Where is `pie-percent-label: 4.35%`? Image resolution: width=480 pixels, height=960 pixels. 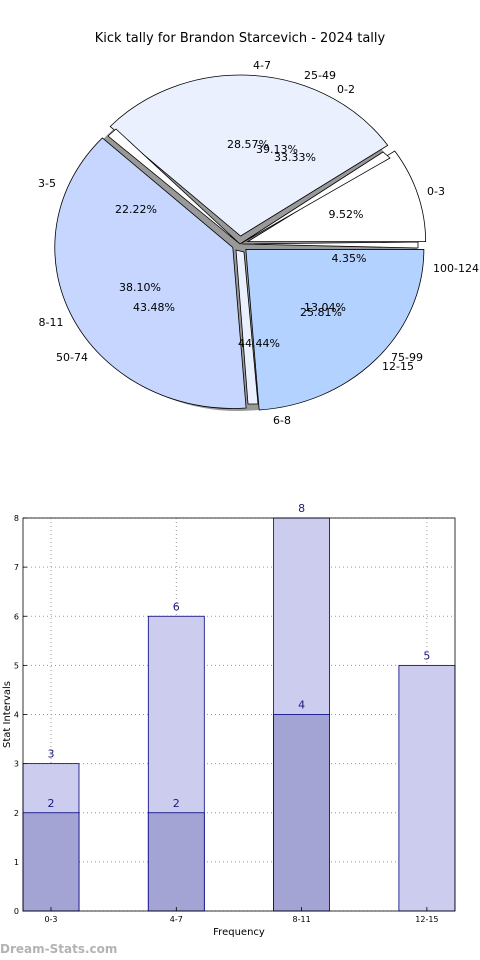
pie-percent-label: 4.35% is located at coordinates (349, 258).